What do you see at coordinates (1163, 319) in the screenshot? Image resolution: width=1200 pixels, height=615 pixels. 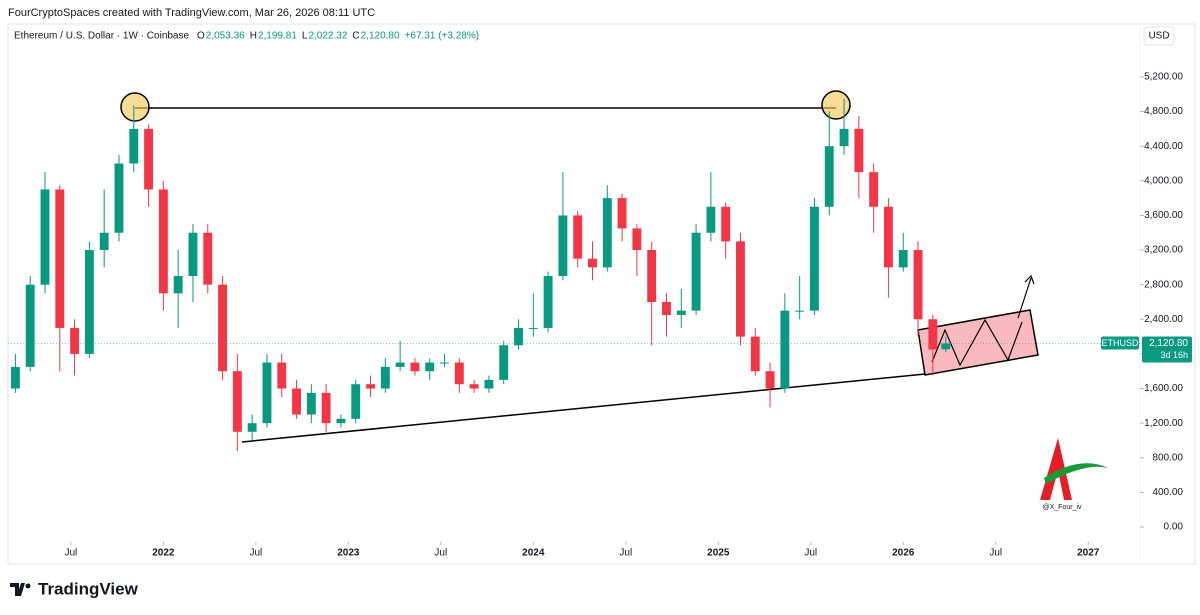 I see `y-tick-label: 2,400.00` at bounding box center [1163, 319].